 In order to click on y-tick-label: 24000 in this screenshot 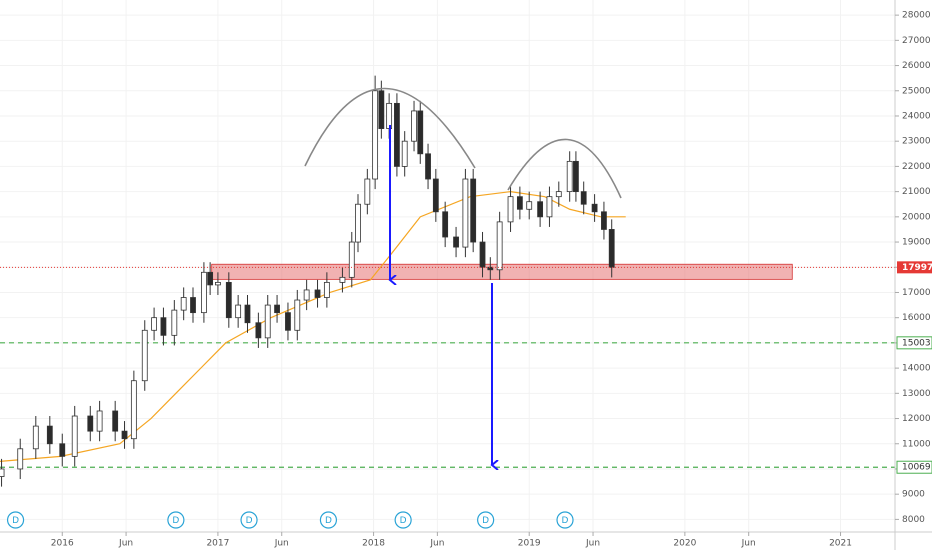, I will do `click(916, 116)`.